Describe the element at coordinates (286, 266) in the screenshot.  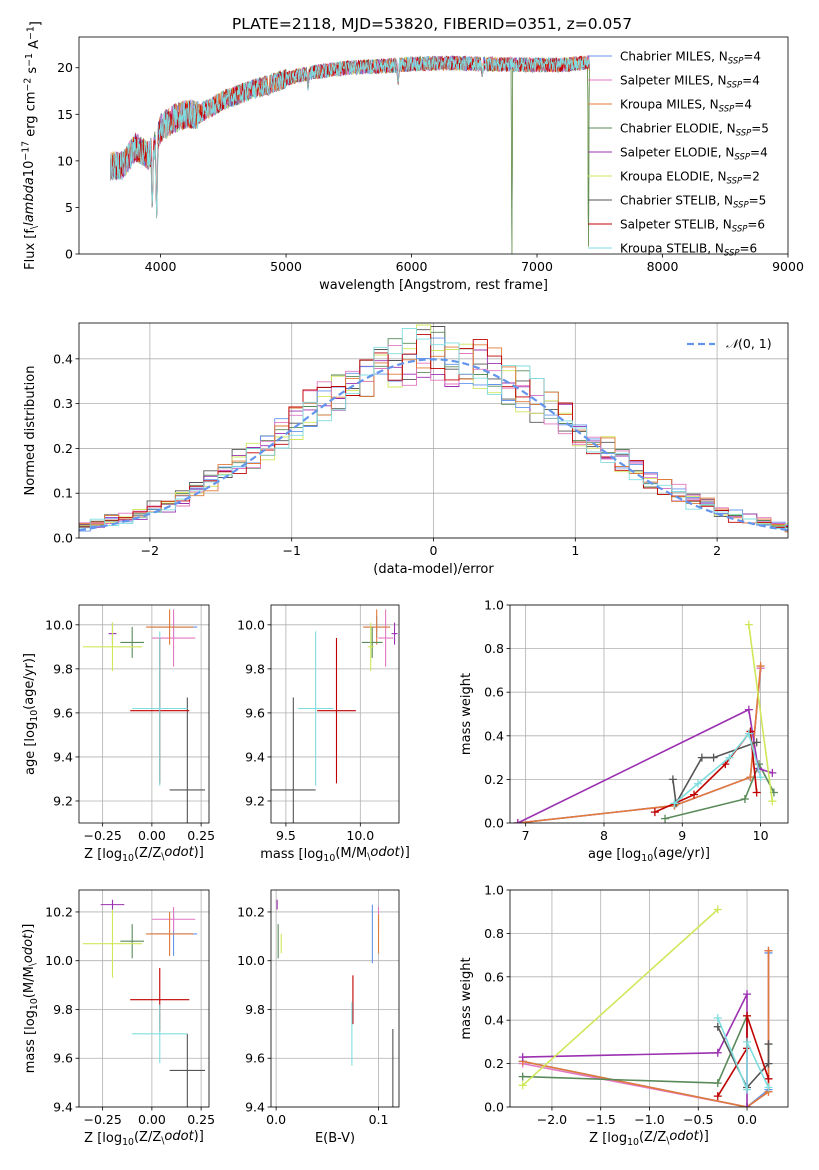
I see `x-tick-label: 5000` at that location.